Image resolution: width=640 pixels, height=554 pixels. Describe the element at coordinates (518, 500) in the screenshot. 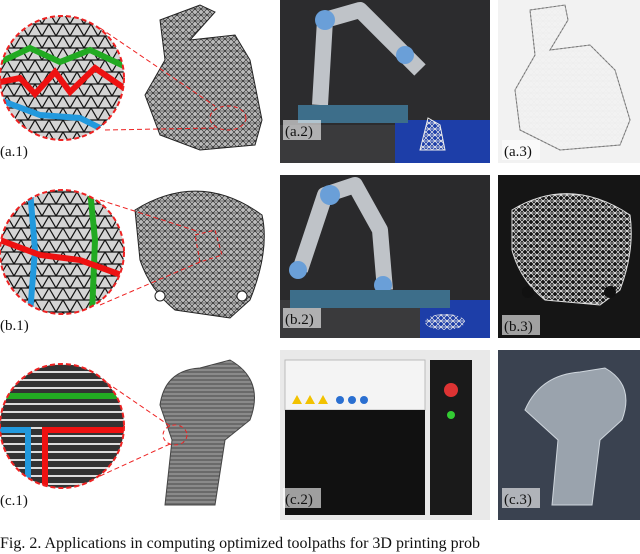

I see `panel-label: (c.3)` at that location.